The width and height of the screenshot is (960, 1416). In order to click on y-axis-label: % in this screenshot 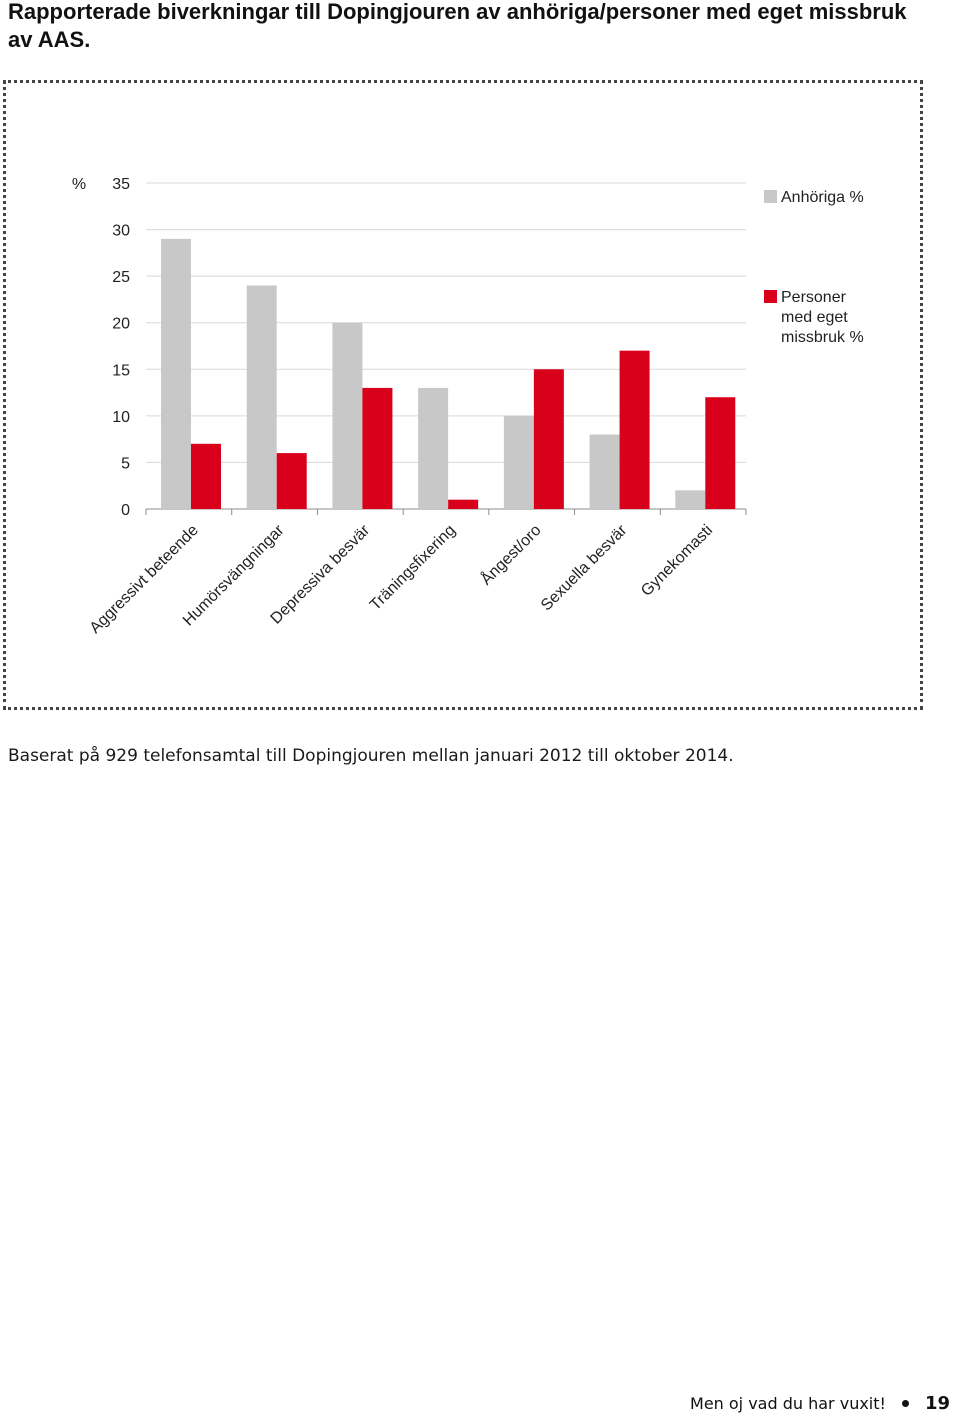, I will do `click(79, 184)`.